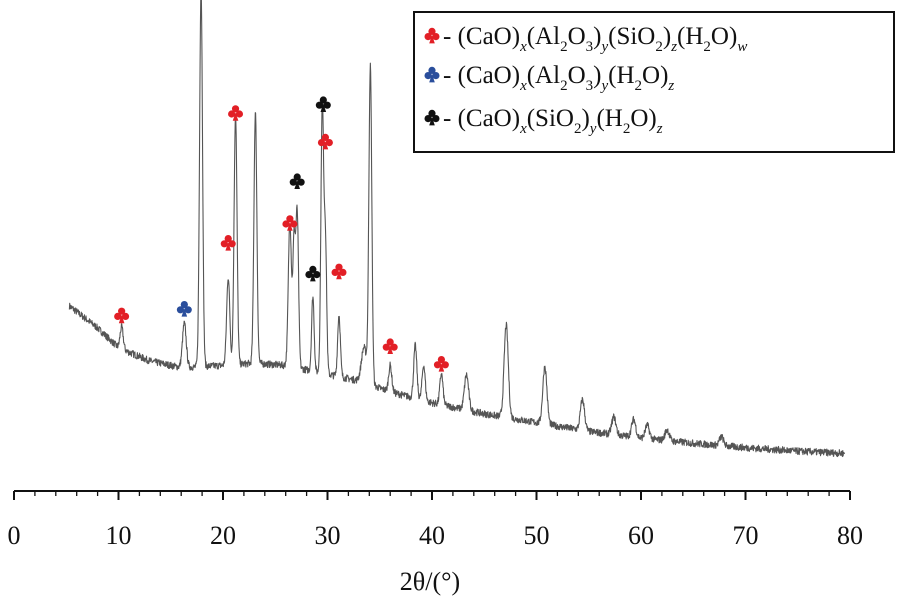  I want to click on legend-marker-blue, so click(432, 74).